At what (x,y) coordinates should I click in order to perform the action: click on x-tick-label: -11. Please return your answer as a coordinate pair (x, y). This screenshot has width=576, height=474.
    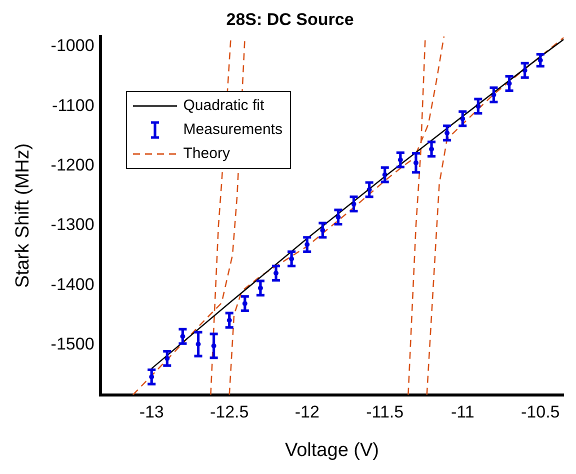
    Looking at the image, I should click on (462, 412).